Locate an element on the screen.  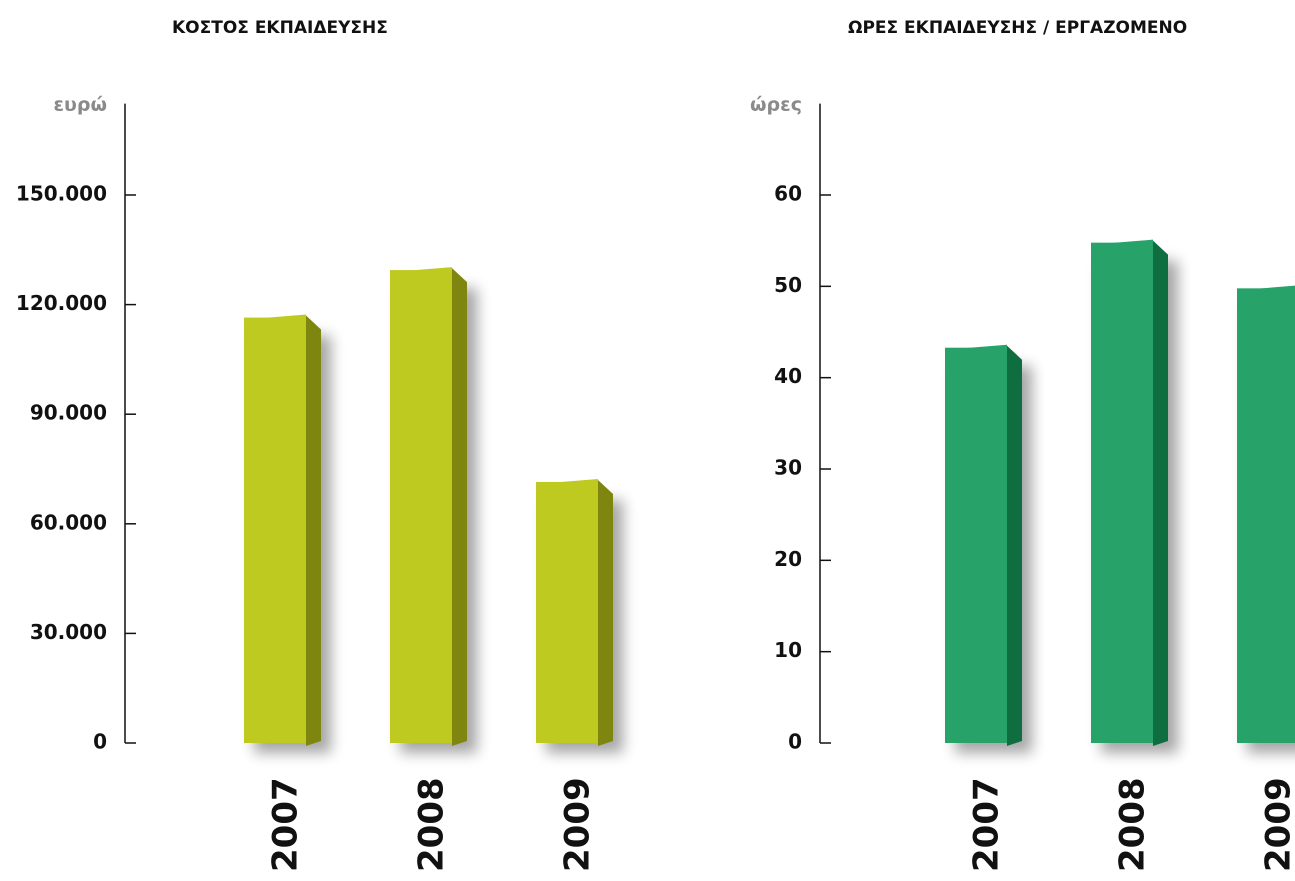
y-tick-label: 90.000 is located at coordinates (68, 413).